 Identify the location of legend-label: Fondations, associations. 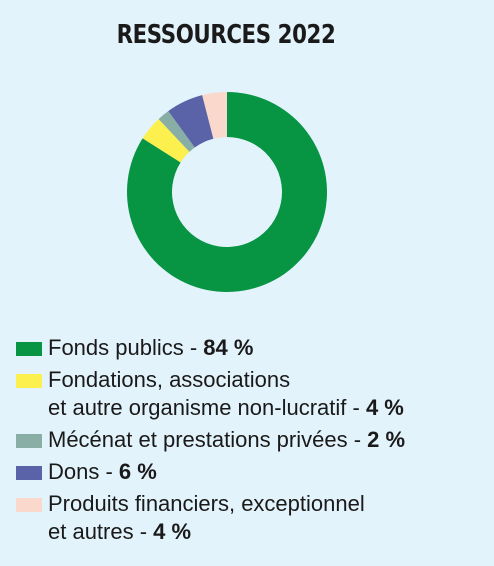
(169, 379).